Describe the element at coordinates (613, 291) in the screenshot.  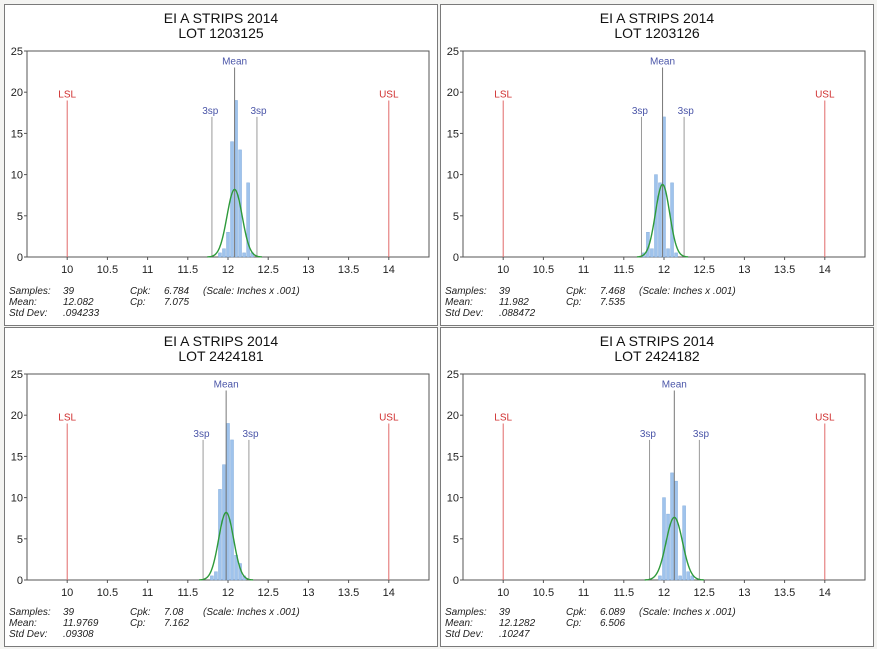
I see `cpk-value: 7.468` at that location.